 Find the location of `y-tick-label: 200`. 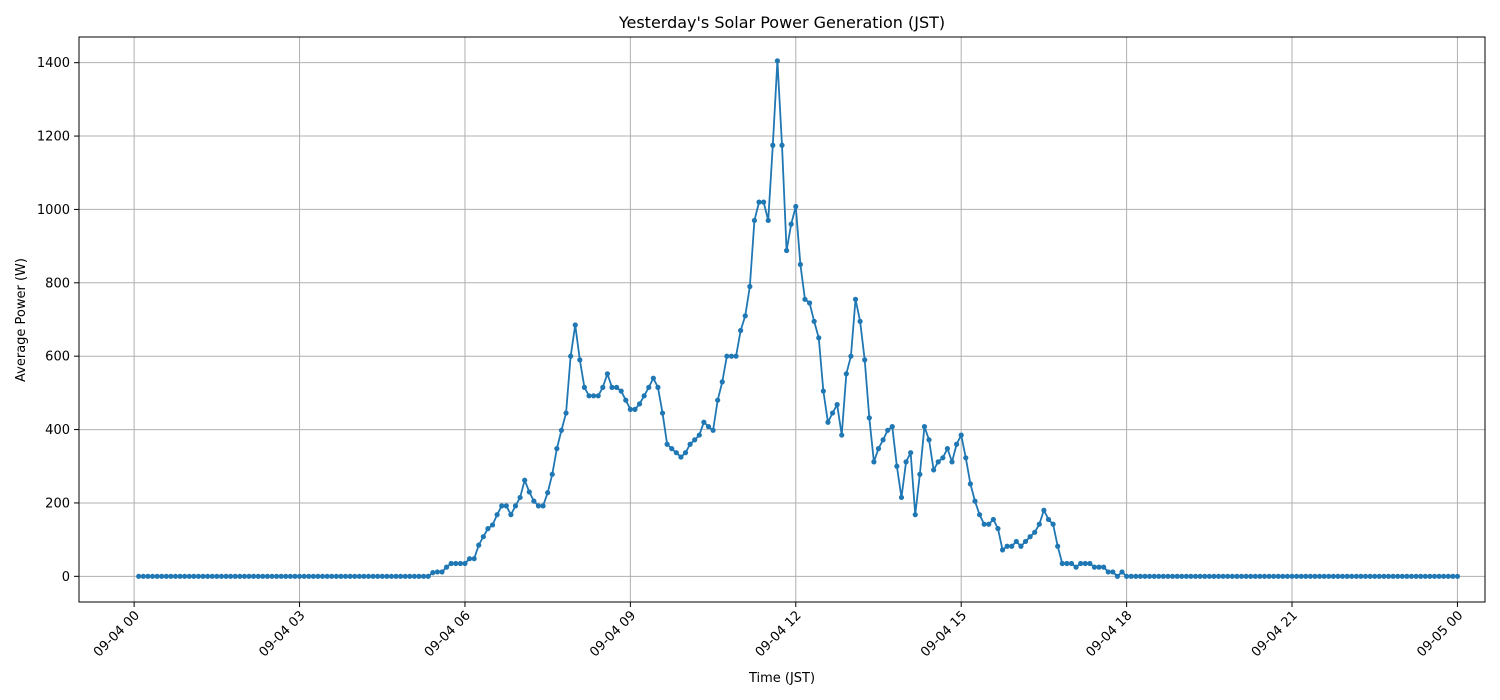

y-tick-label: 200 is located at coordinates (57, 503).